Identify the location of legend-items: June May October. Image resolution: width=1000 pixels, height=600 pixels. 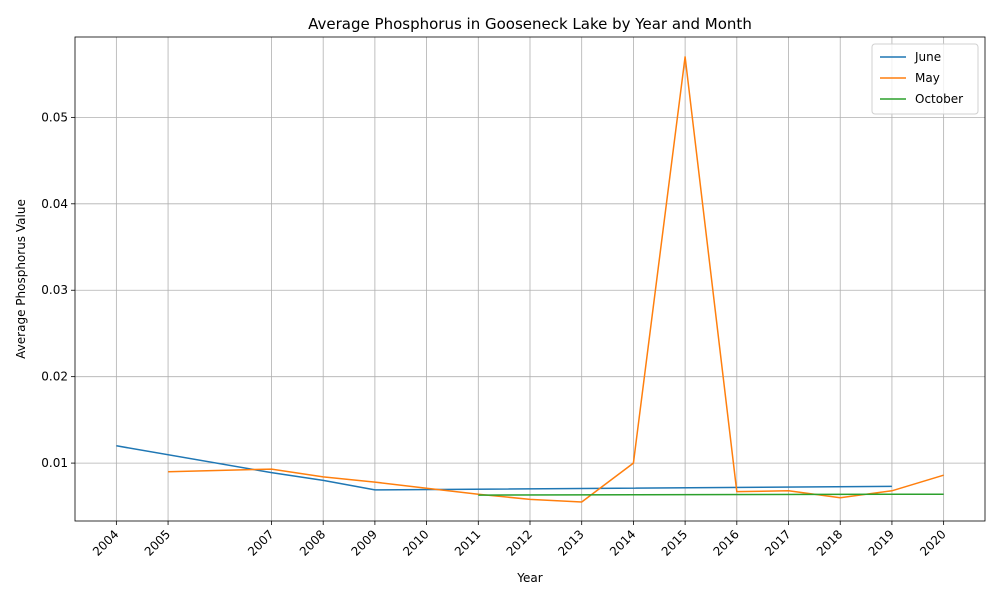
(921, 78).